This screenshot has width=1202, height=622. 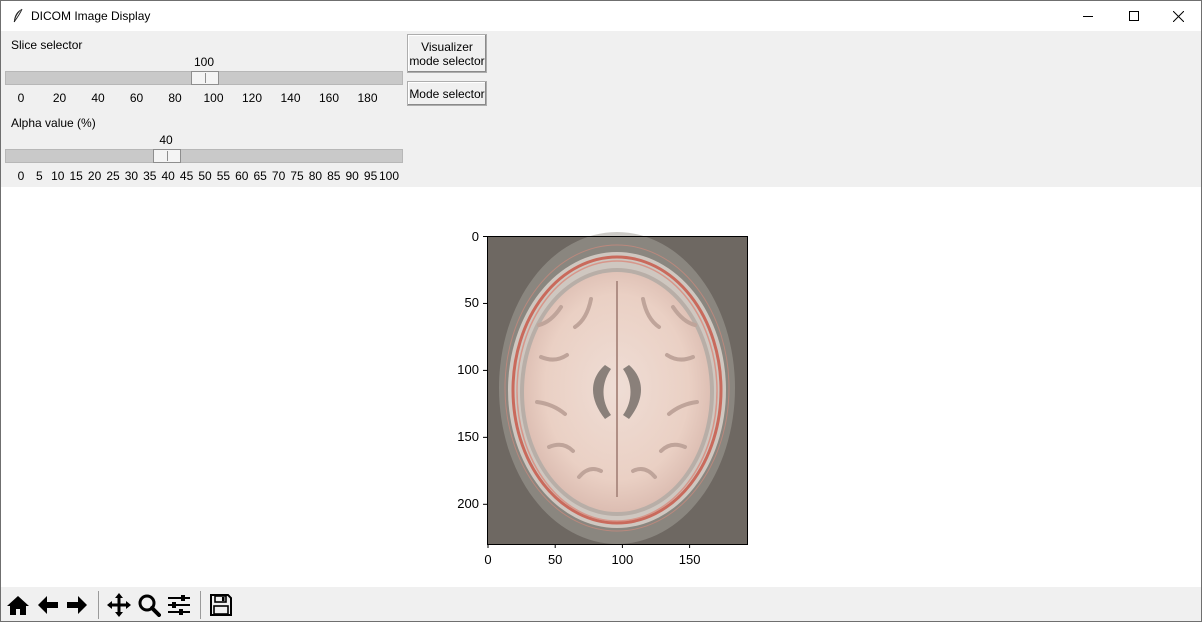 I want to click on visualizer-mode-selector-button: Visualizer mode selector, so click(x=447, y=53).